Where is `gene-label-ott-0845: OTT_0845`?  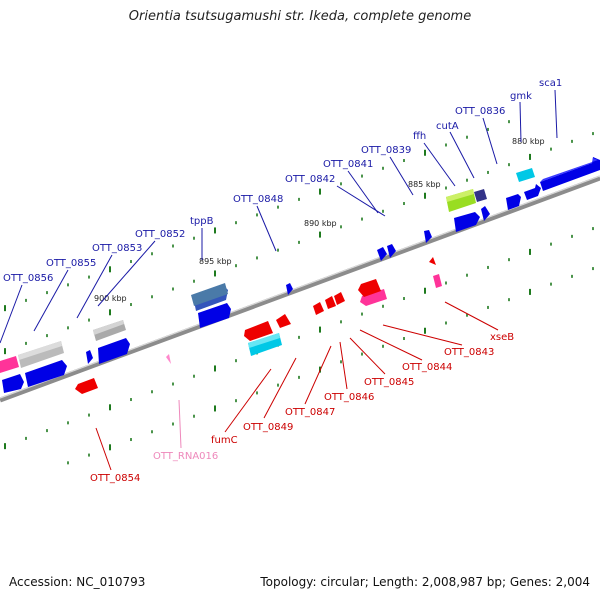
gene-label-ott-0845: OTT_0845 is located at coordinates (389, 382).